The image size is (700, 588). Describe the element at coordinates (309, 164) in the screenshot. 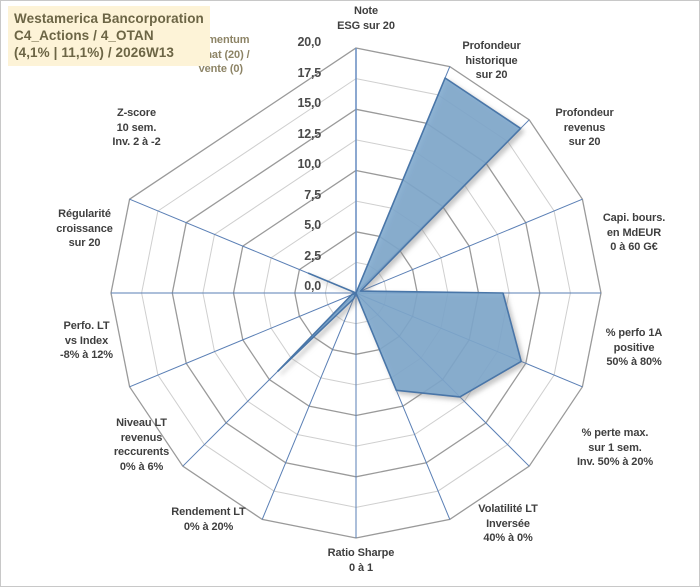

I see `radial-tick-10_0: 10,0` at that location.